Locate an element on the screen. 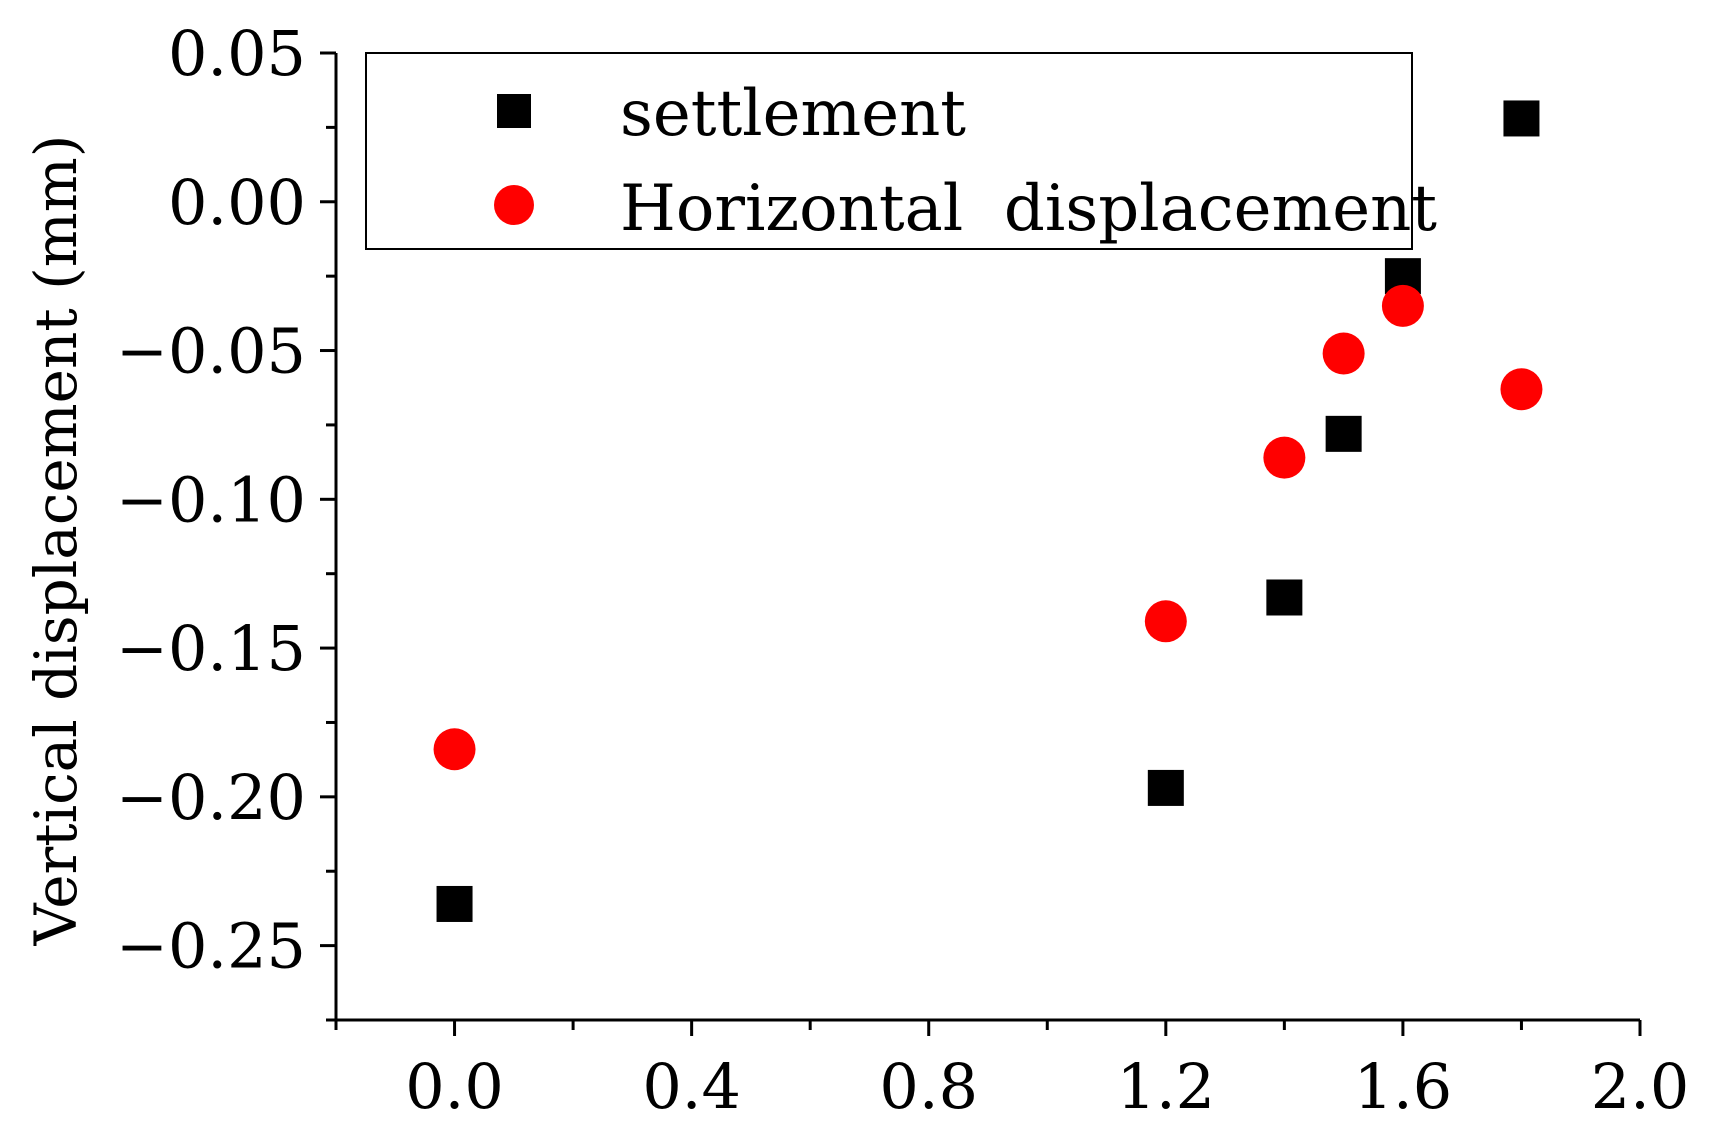  x-tick-label: 0.0 is located at coordinates (454, 1085).